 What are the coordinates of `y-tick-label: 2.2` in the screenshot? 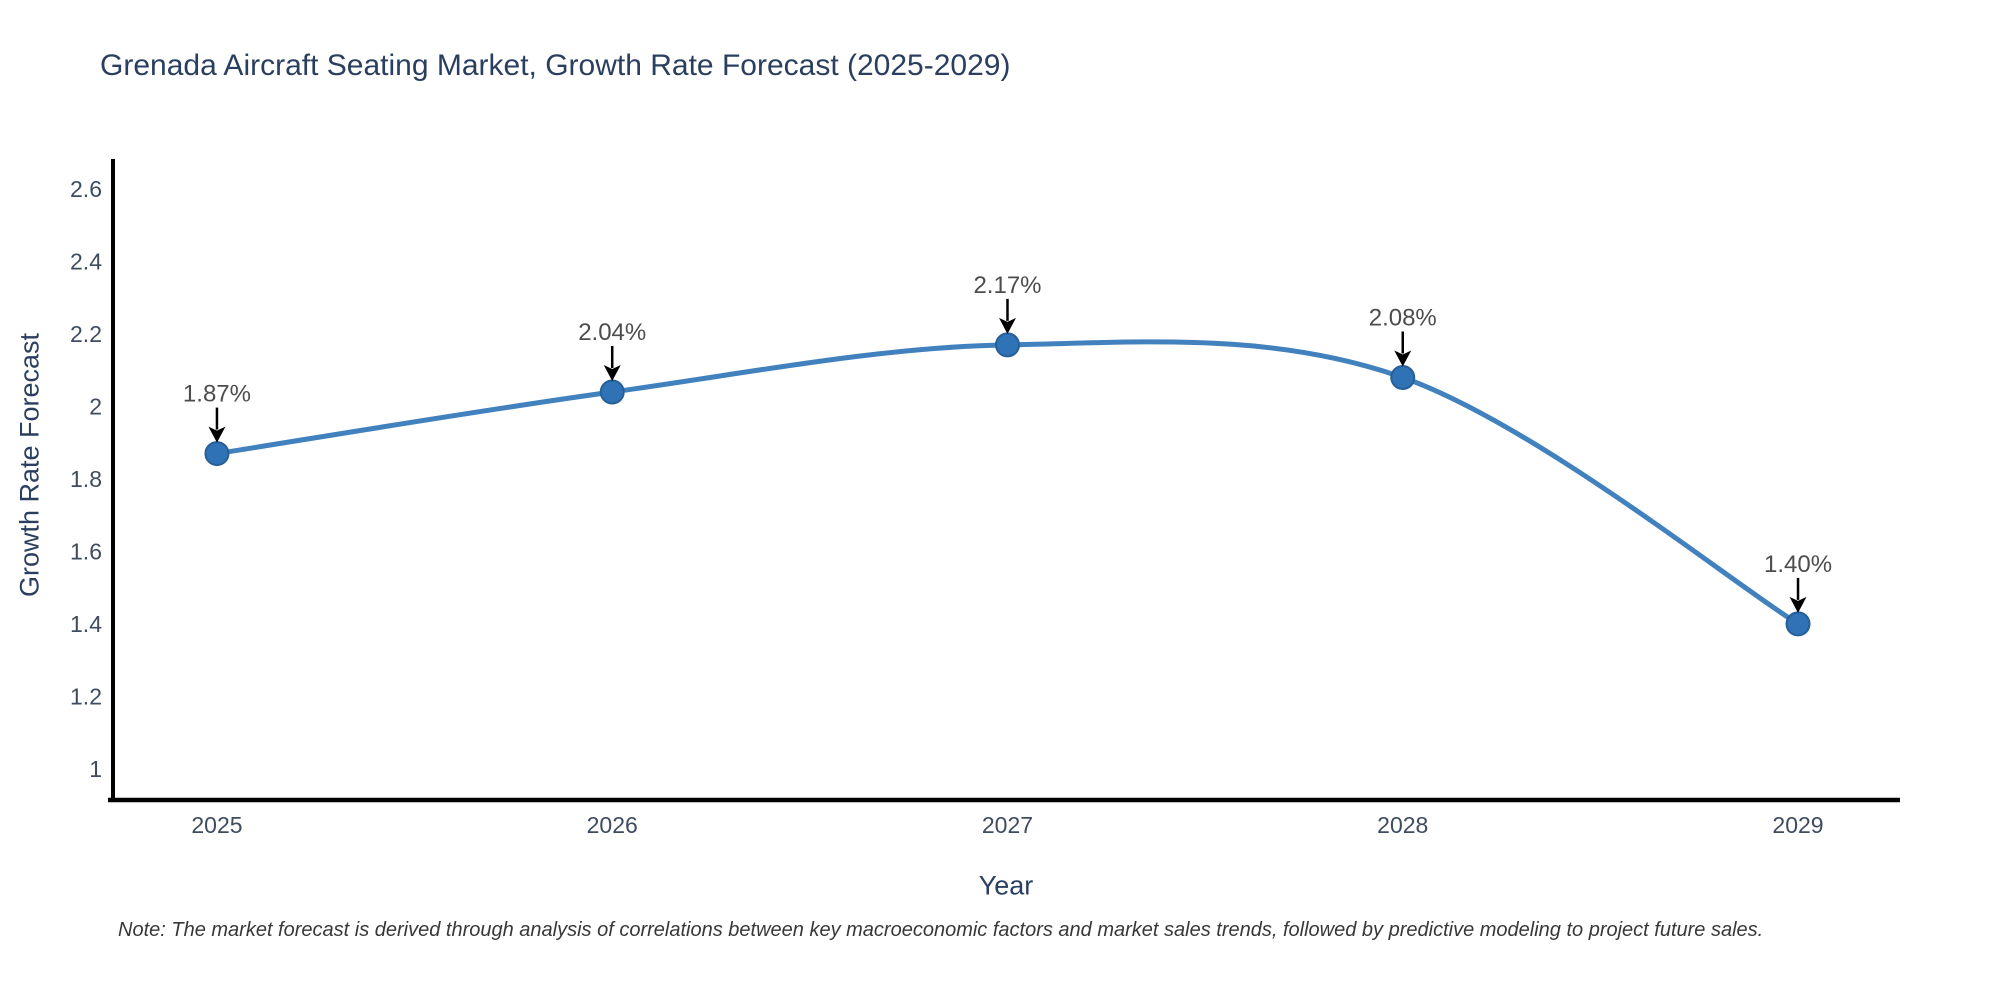 It's located at (86, 334).